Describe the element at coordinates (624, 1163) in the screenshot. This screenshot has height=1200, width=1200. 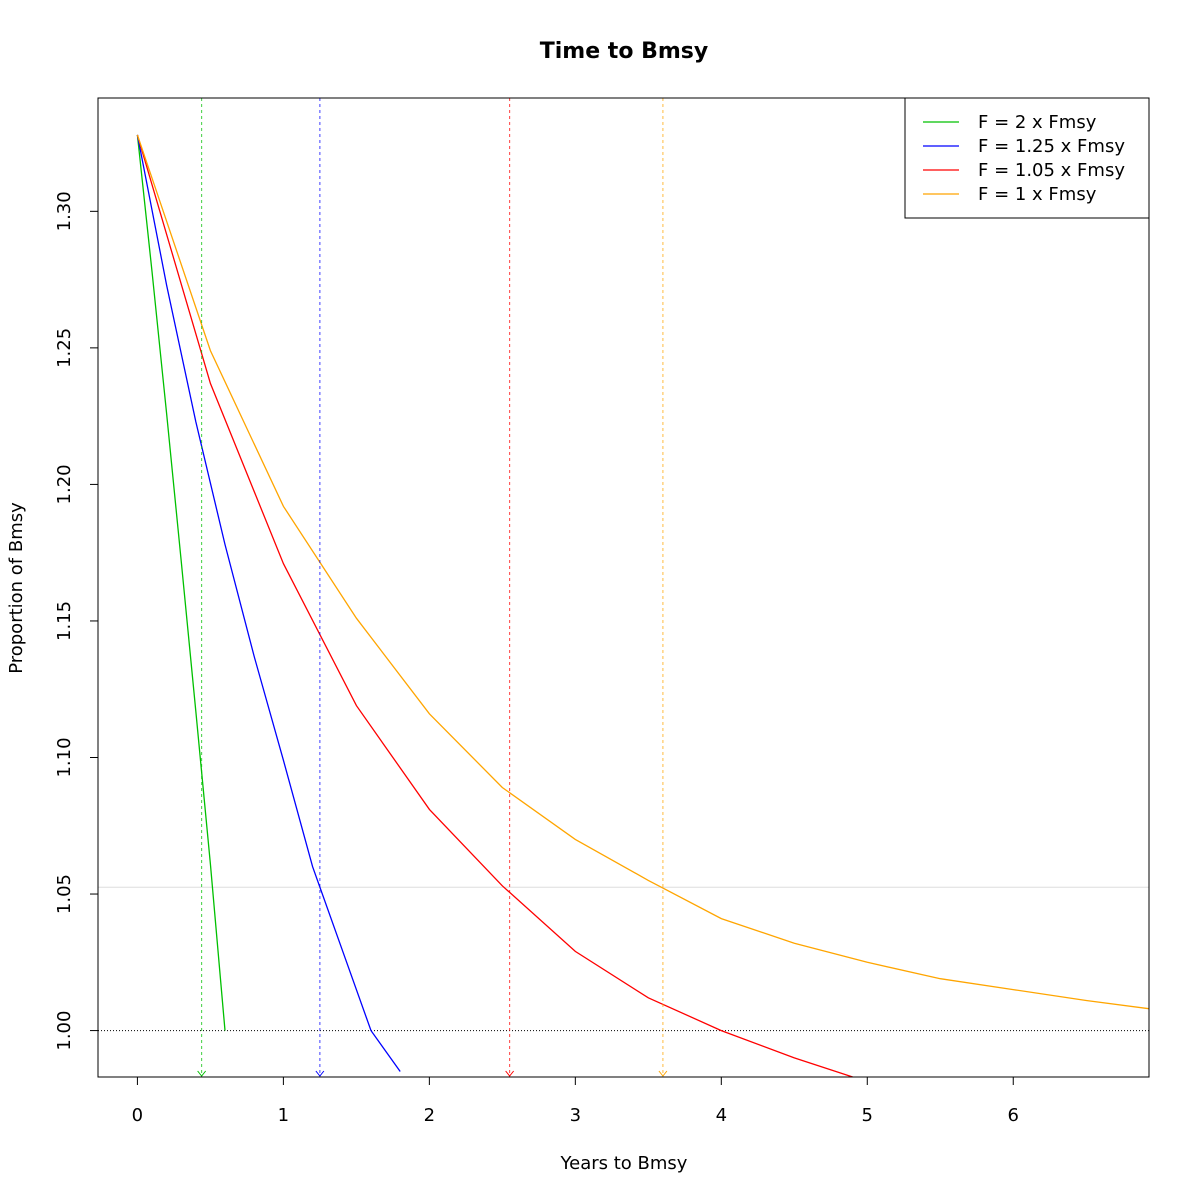
I see `x-axis-label: Years to Bmsy` at that location.